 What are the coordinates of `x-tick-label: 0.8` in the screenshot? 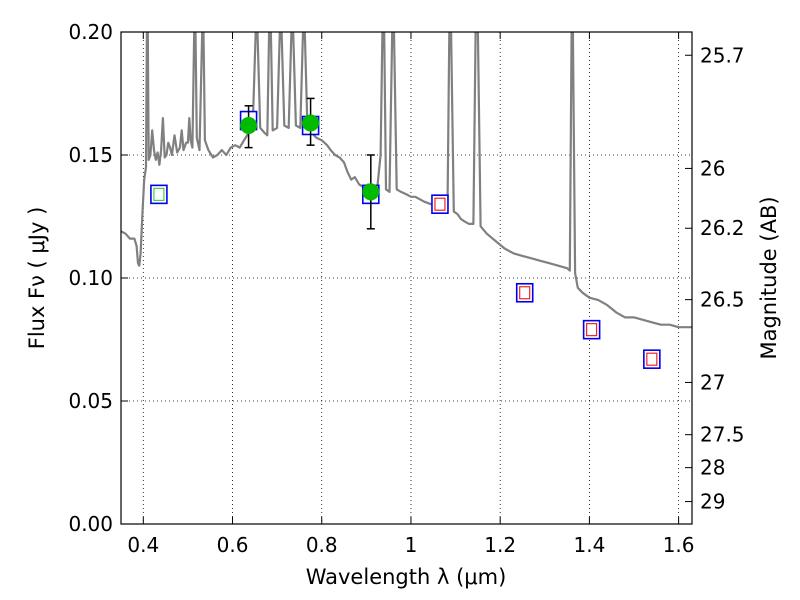 It's located at (322, 545).